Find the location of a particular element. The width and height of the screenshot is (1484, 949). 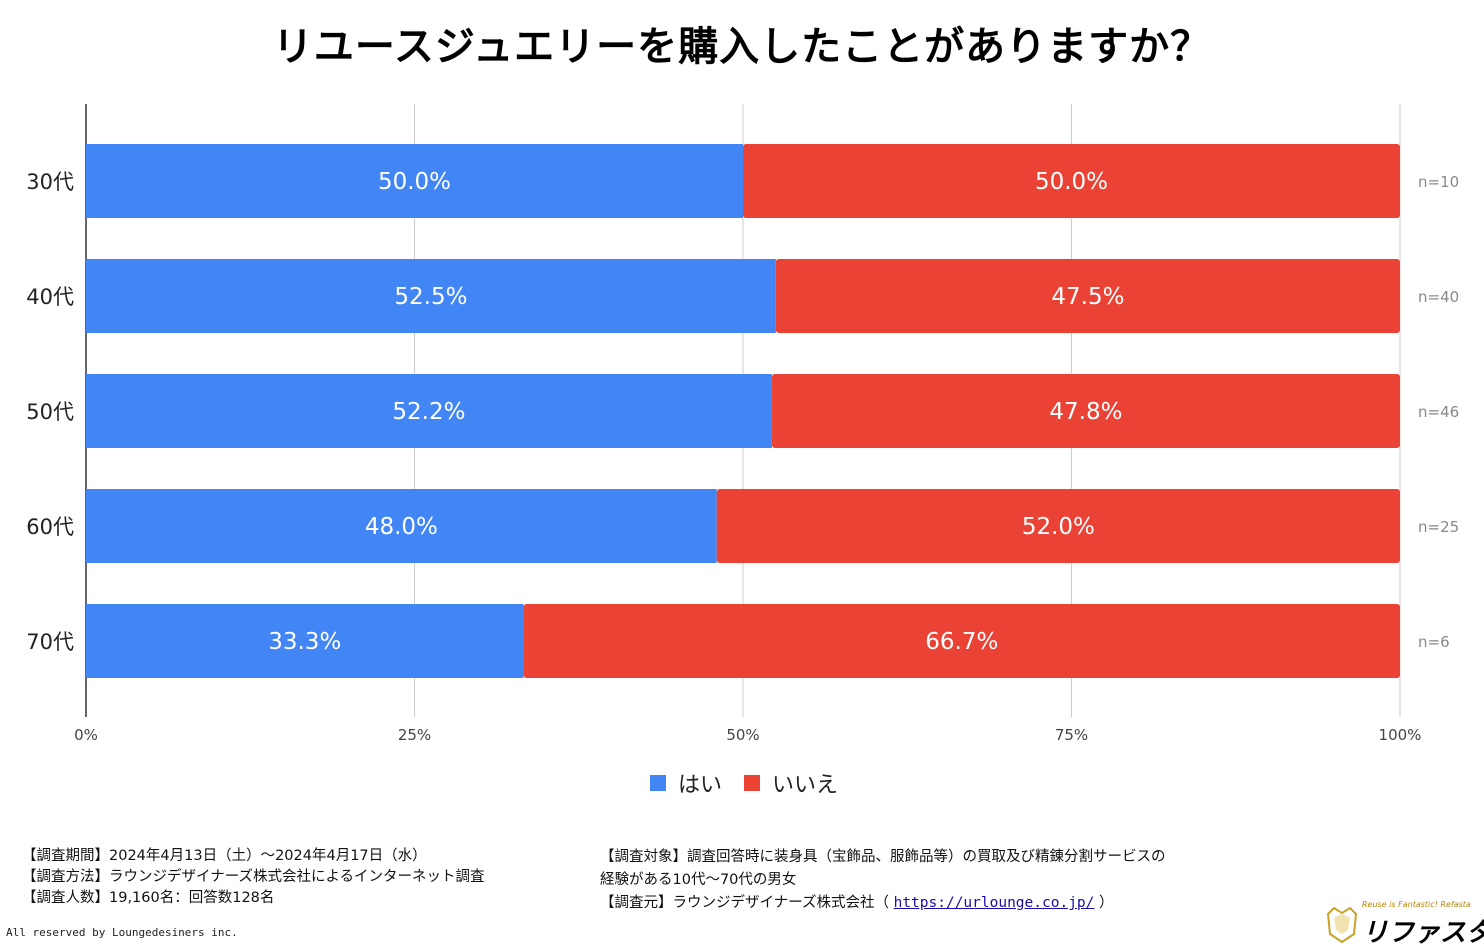

data-label: 48.0% is located at coordinates (401, 527).